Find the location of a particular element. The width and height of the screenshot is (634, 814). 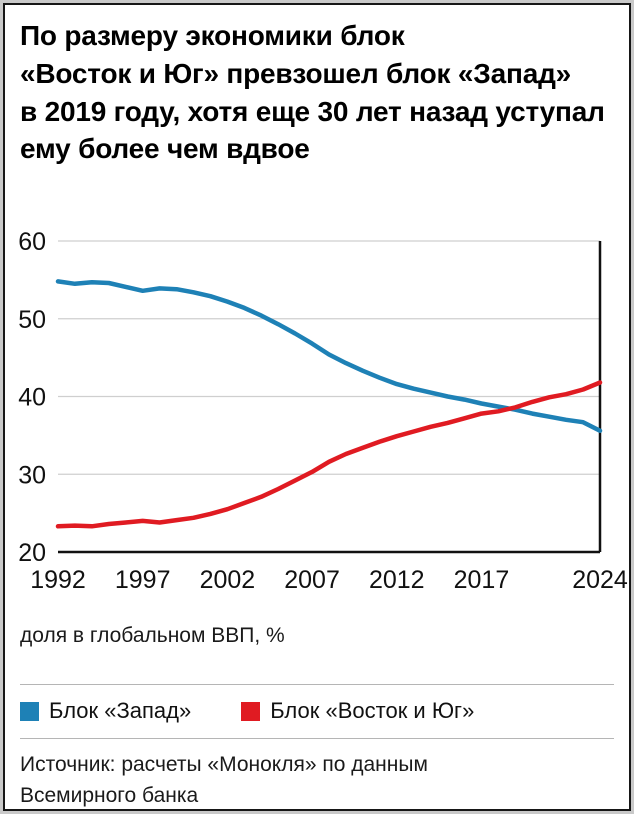

legend-item-west: Блок «Запад» is located at coordinates (105, 711).